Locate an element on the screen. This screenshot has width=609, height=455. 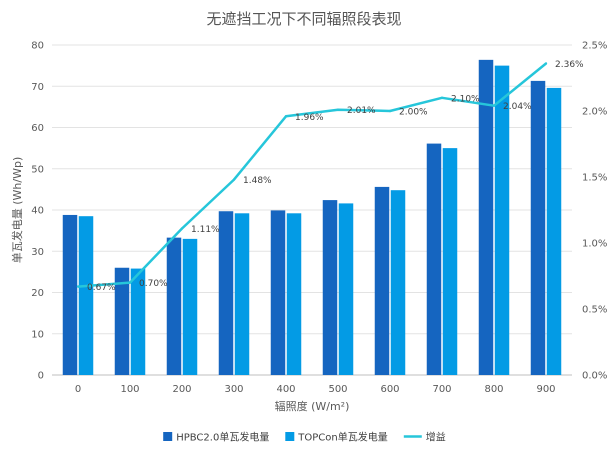
gain-data-label: 0.70% is located at coordinates (153, 284).